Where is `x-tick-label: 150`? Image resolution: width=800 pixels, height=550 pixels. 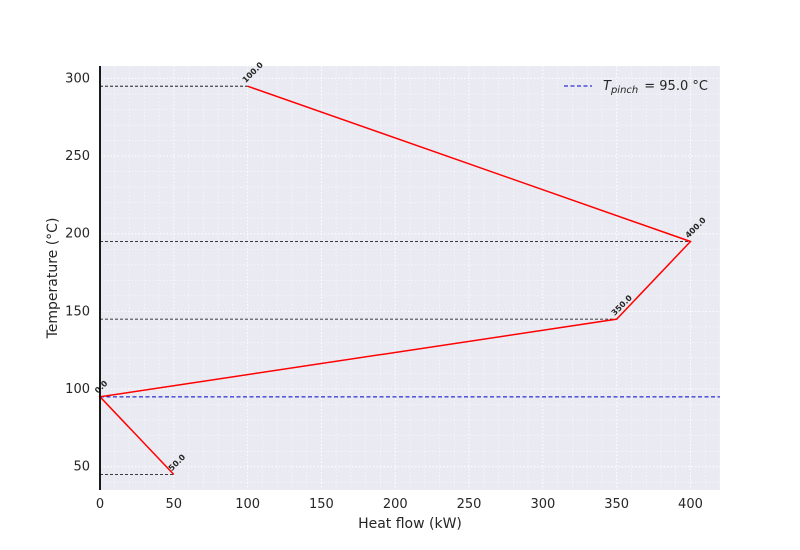 x-tick-label: 150 is located at coordinates (321, 504).